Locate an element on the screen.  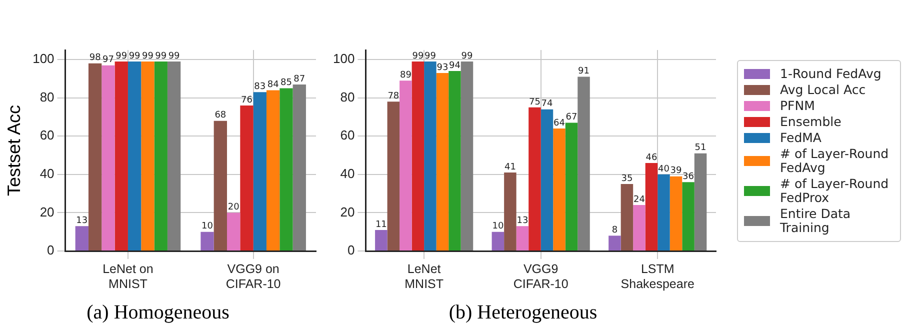
data-label: 93 is located at coordinates (442, 67).